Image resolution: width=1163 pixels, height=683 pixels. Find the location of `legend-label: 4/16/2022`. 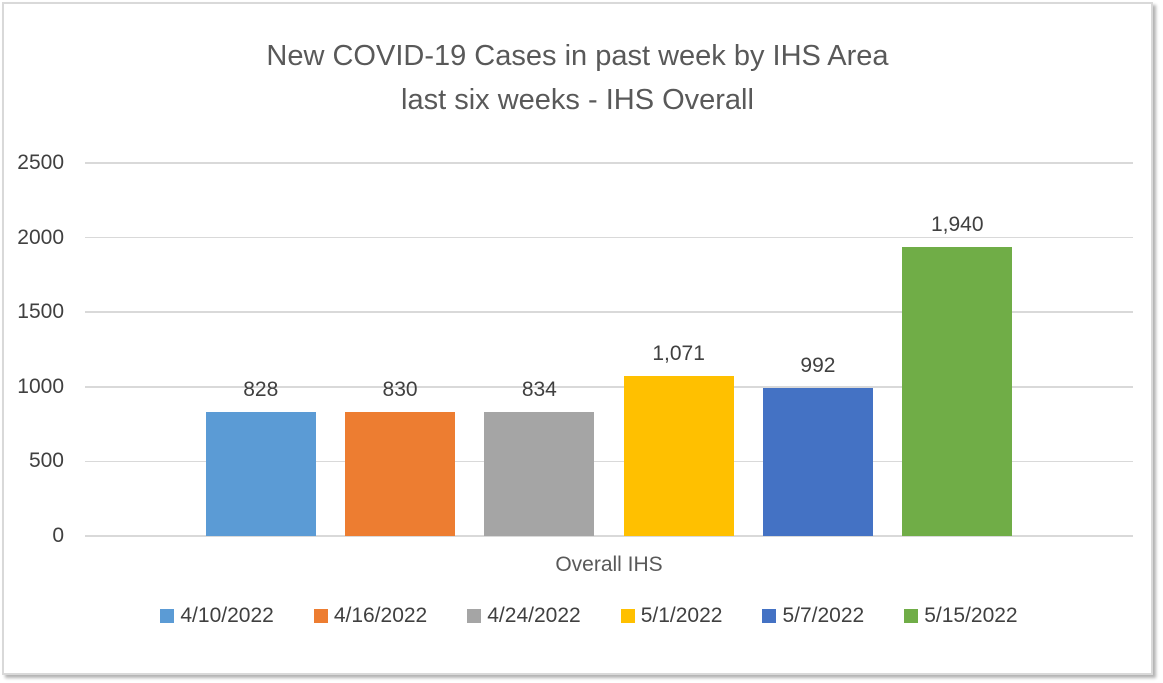

legend-label: 4/16/2022 is located at coordinates (380, 615).